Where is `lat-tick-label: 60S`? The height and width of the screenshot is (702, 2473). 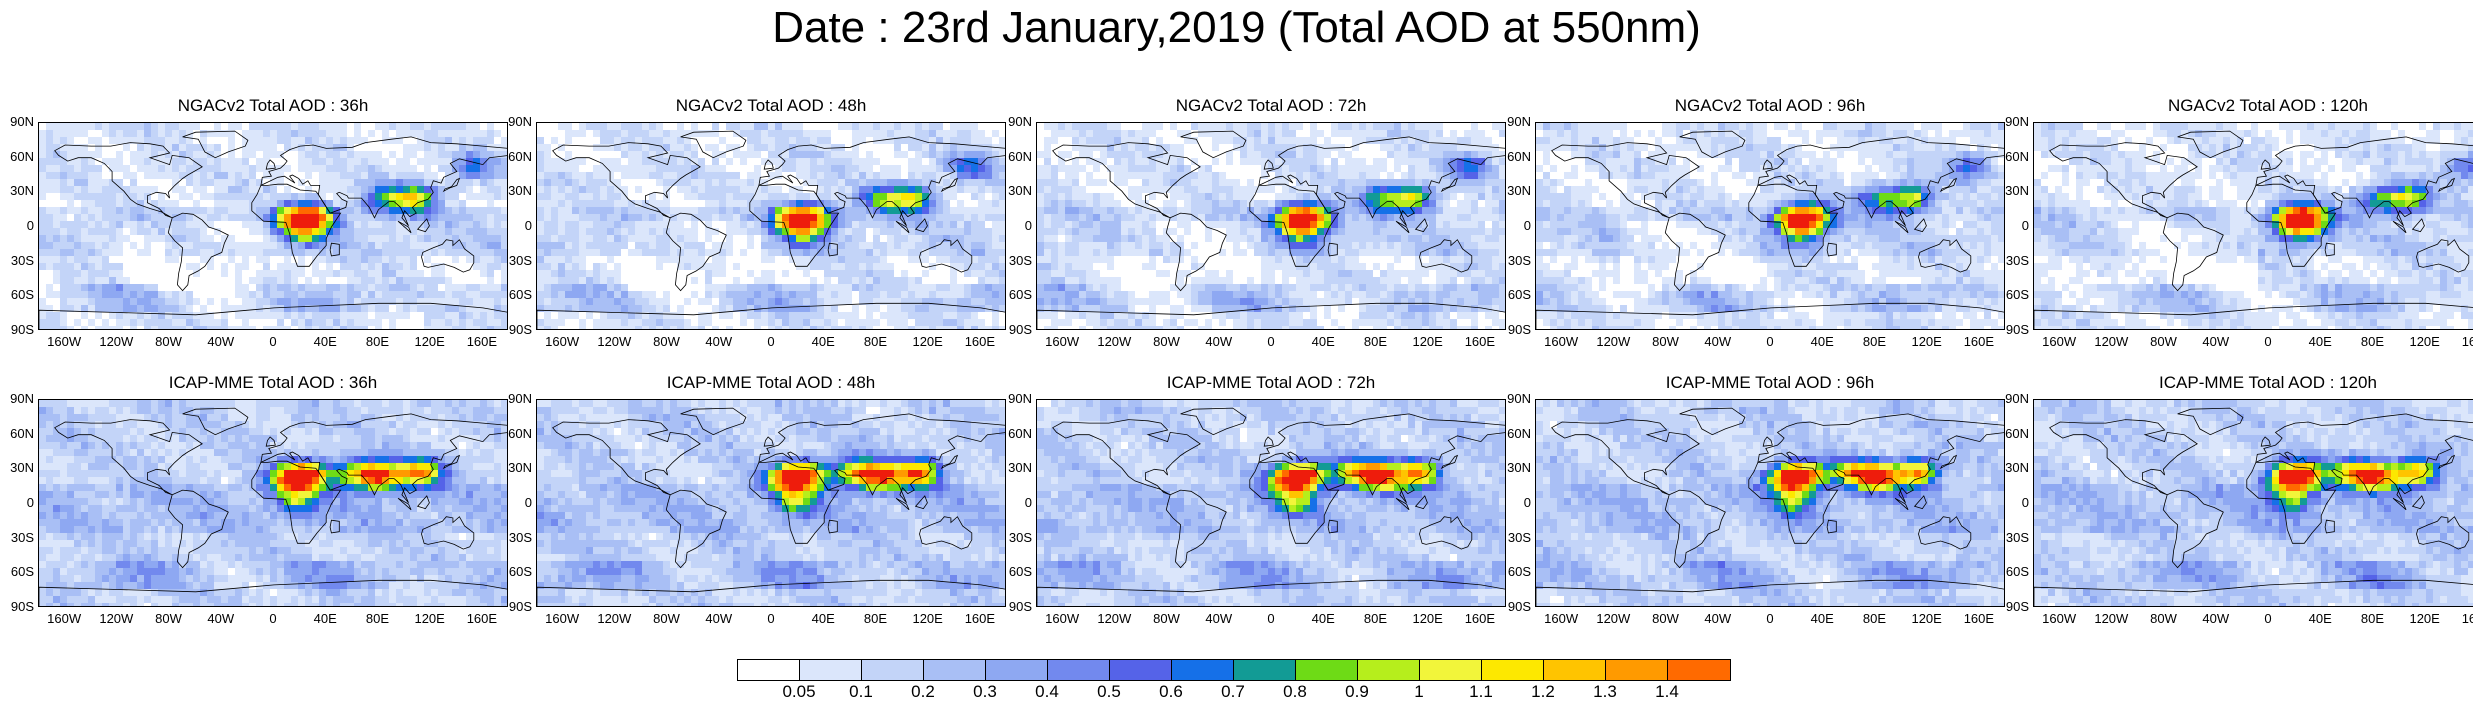
lat-tick-label: 60S is located at coordinates (515, 294).